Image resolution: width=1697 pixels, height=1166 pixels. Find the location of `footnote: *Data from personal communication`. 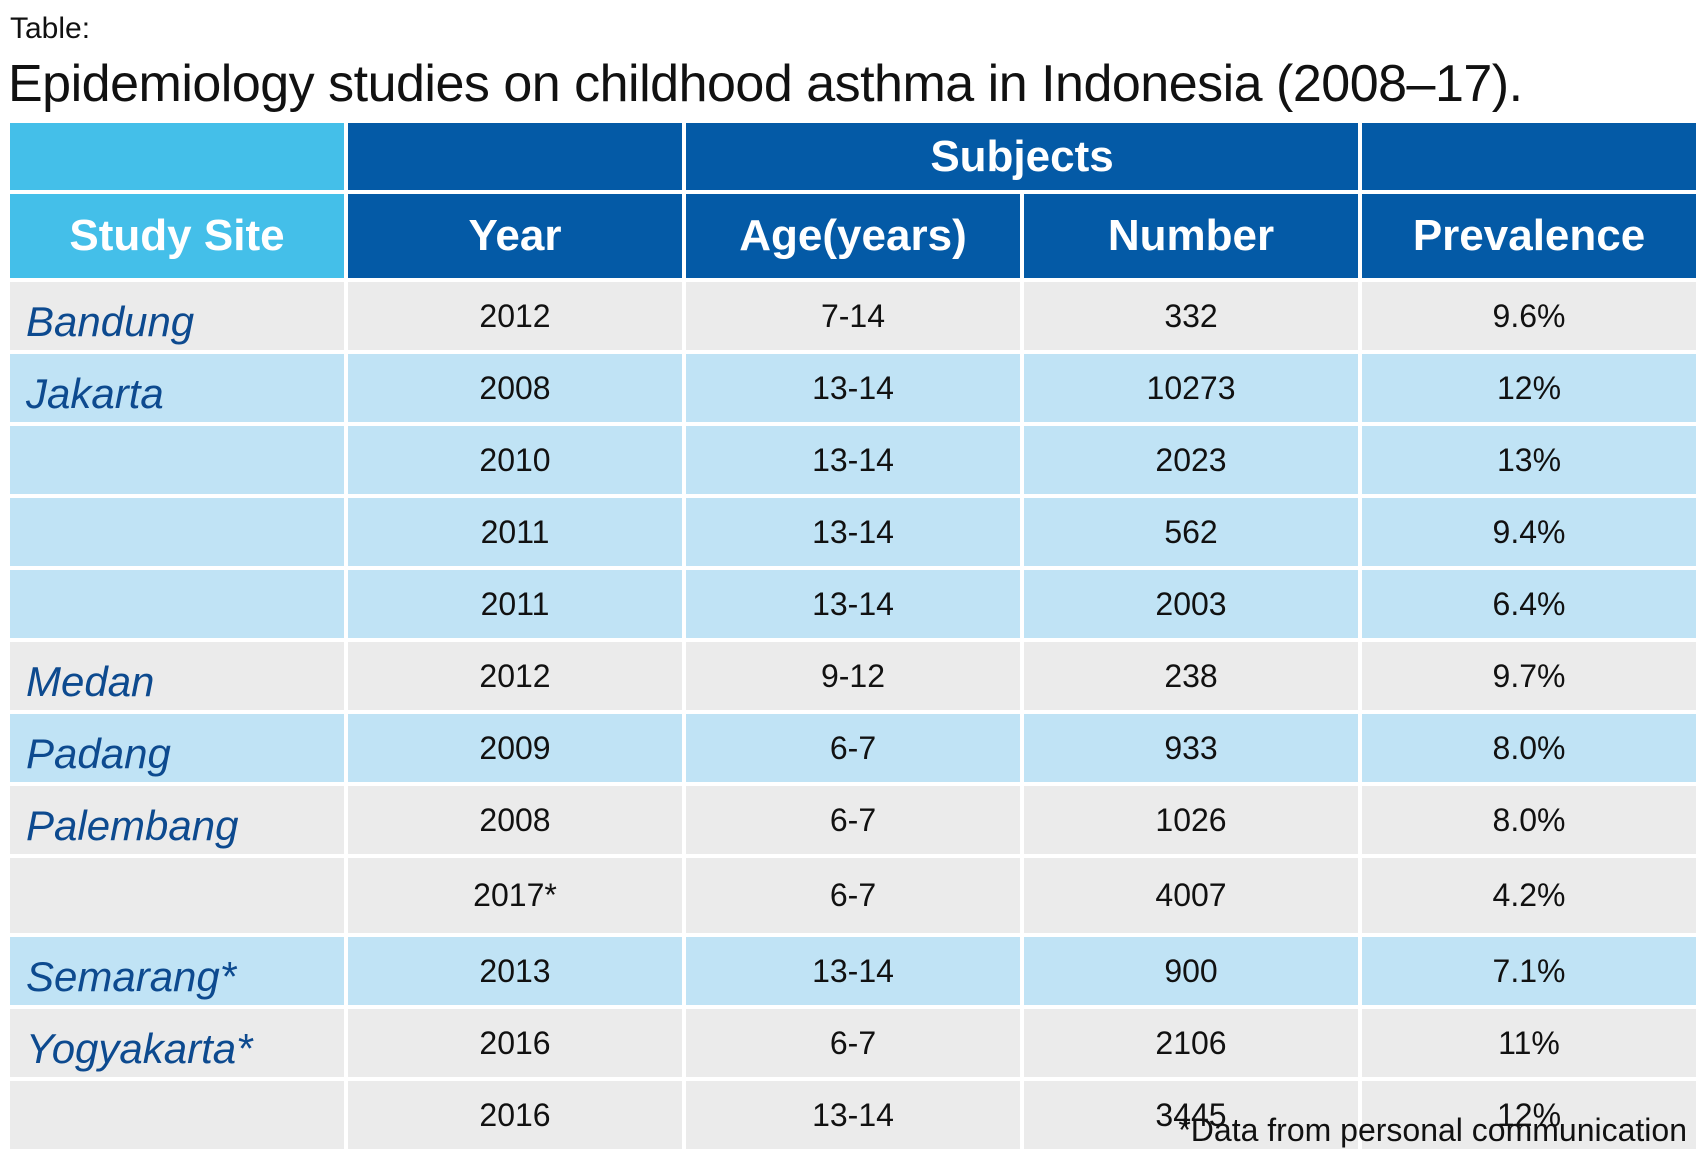

footnote: *Data from personal communication is located at coordinates (1432, 1130).